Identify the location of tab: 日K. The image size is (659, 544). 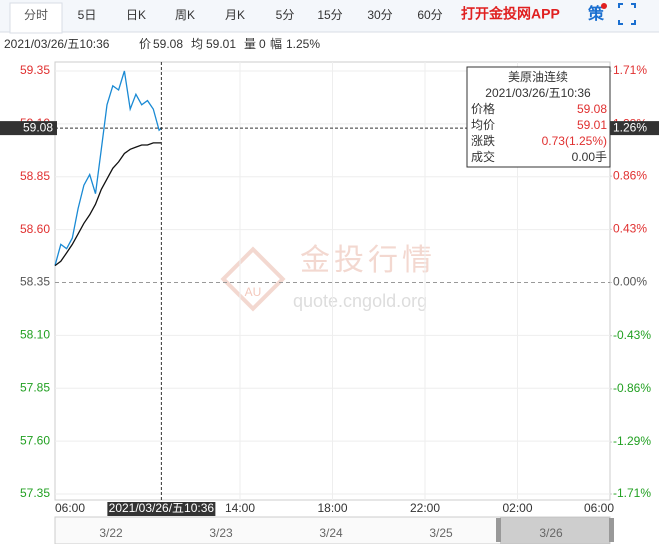
(136, 15).